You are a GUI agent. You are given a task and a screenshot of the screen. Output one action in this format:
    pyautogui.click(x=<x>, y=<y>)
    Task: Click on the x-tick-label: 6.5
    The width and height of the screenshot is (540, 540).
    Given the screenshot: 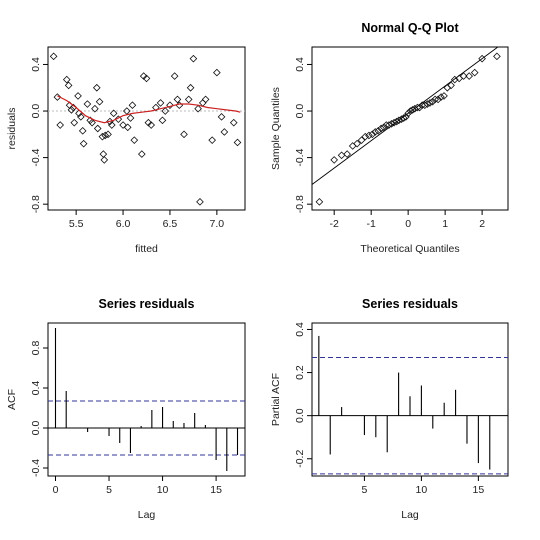 What is the action you would take?
    pyautogui.click(x=170, y=224)
    